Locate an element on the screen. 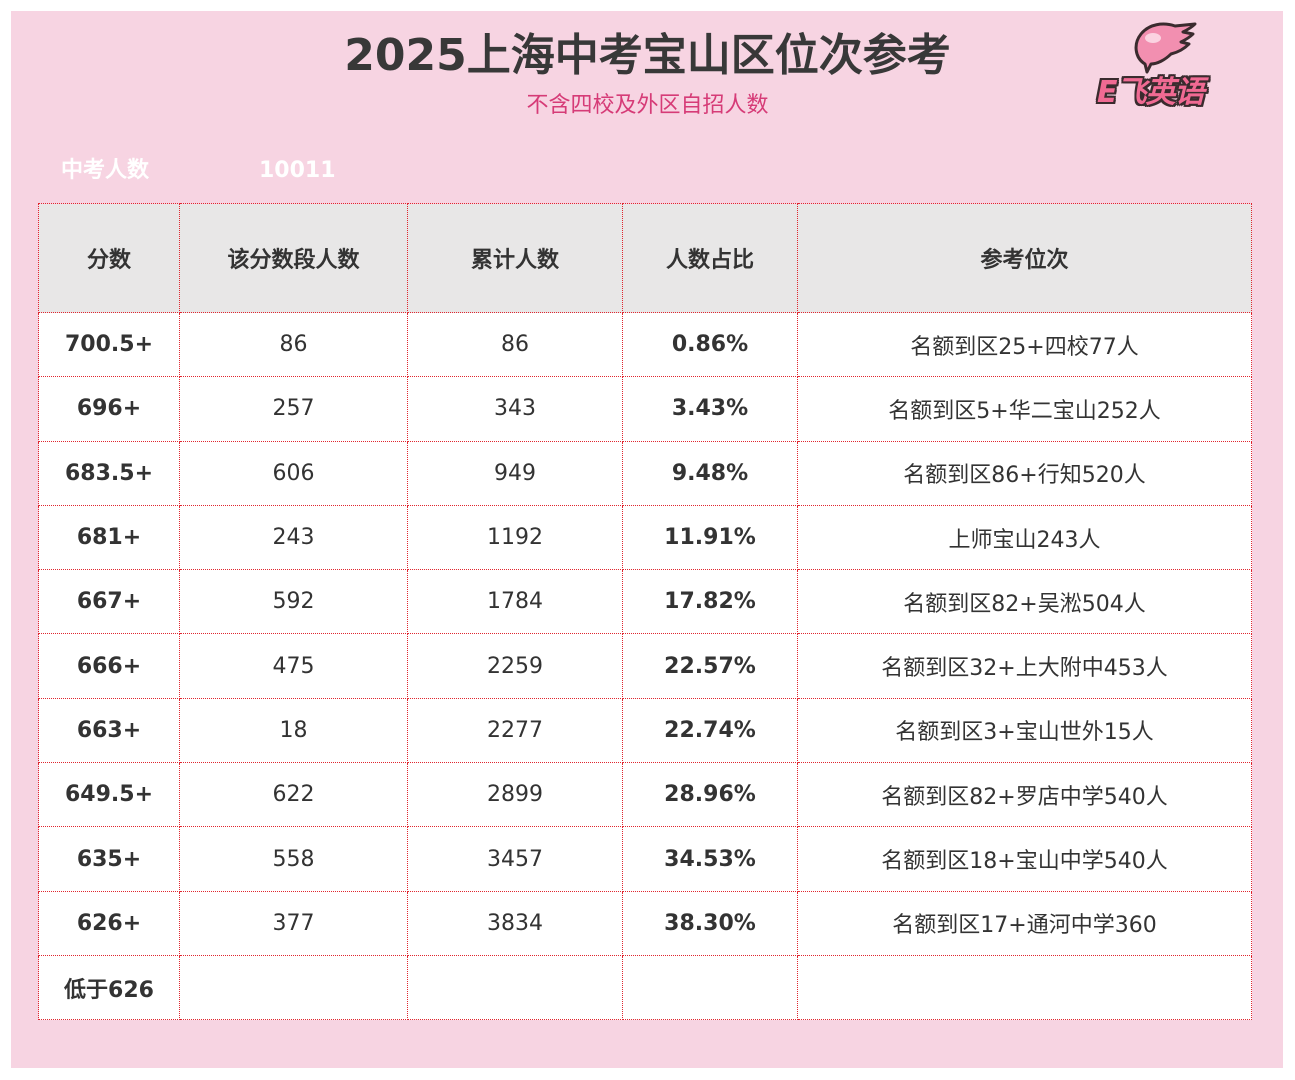  table-row: 683.5+ 606 949 9.48% 名额到区86+行知520人 is located at coordinates (645, 473).